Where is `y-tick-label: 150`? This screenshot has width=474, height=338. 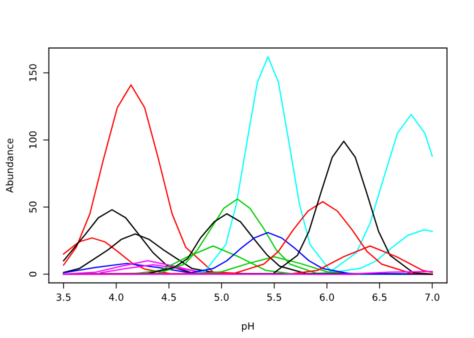
y-tick-label: 150 is located at coordinates (33, 73).